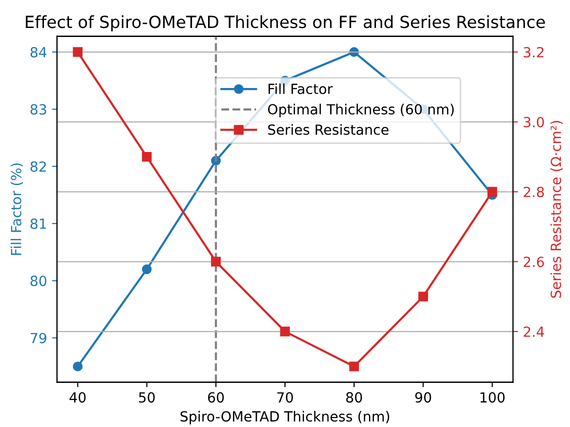 This screenshot has width=570, height=427. I want to click on x-tick-label: 80, so click(354, 397).